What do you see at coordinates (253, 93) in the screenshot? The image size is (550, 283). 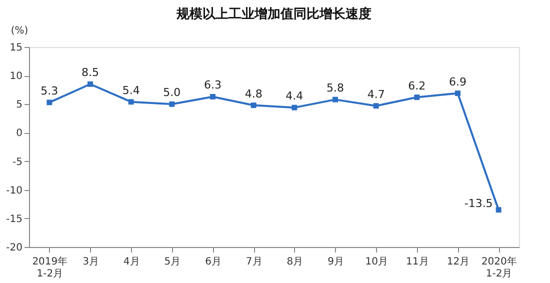 I see `text: 4.8` at bounding box center [253, 93].